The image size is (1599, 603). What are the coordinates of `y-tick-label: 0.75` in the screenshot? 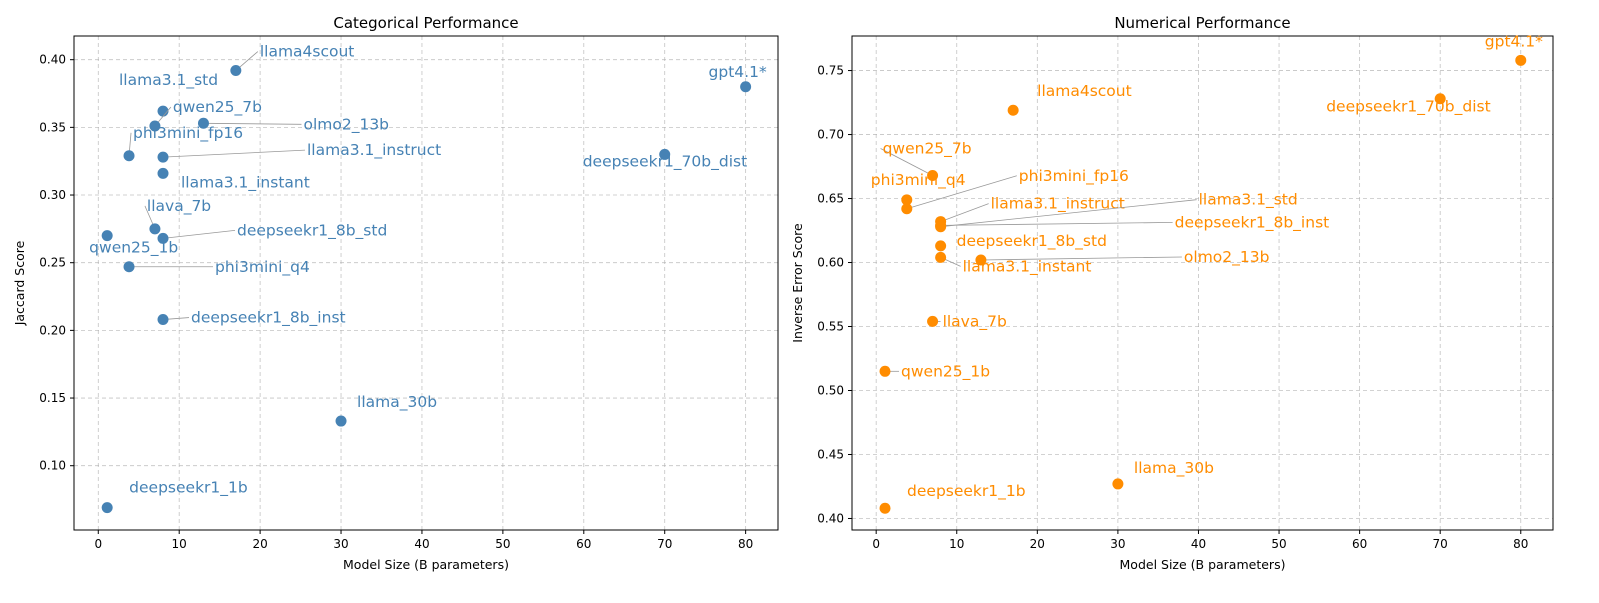 It's located at (830, 71).